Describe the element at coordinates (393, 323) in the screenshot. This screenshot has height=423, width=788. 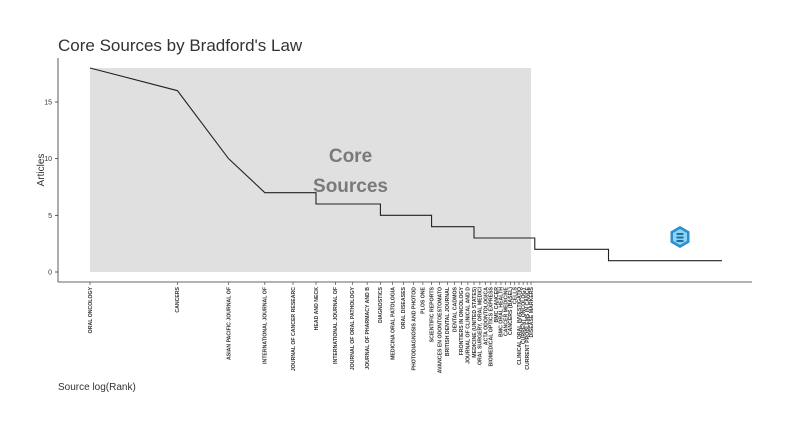
I see `x-tick-label: MEDICINA ORAL PATOLOGIA` at that location.